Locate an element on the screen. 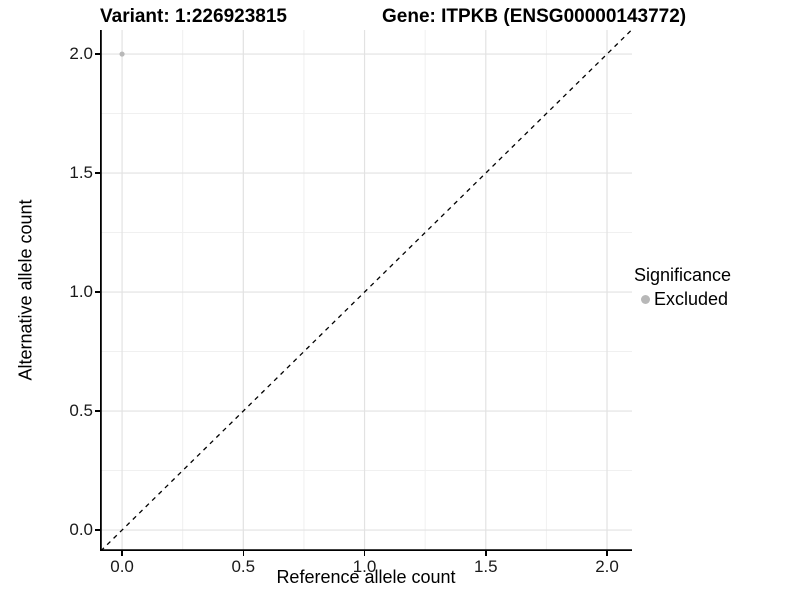 The width and height of the screenshot is (800, 600). x-axis-title: Reference allele count is located at coordinates (366, 577).